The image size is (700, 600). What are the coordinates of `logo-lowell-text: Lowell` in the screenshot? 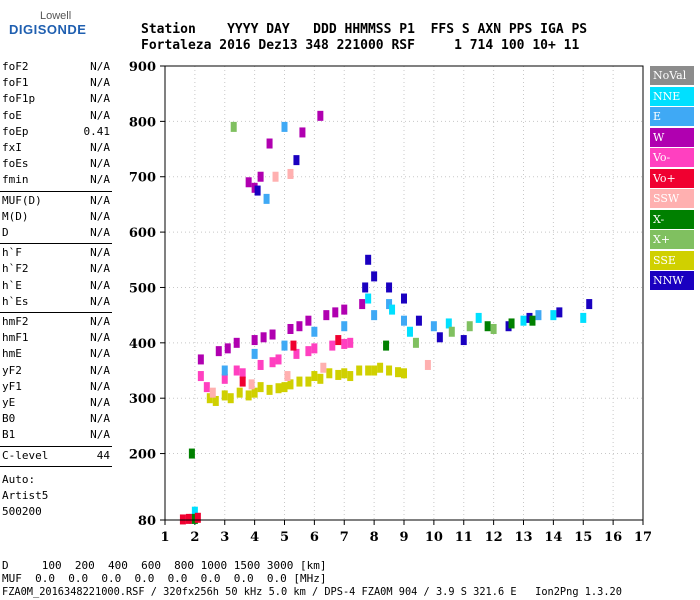 It's located at (56, 16).